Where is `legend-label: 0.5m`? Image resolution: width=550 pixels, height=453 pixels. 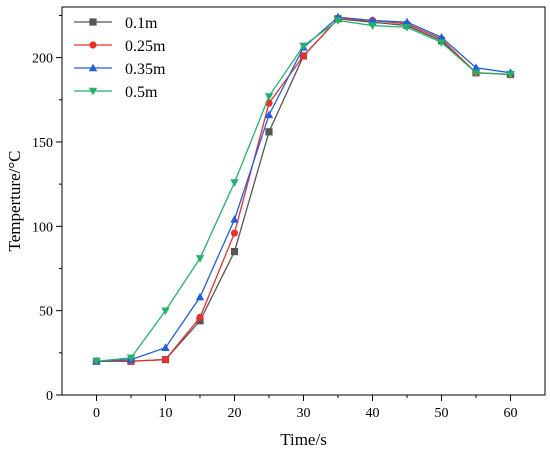 legend-label: 0.5m is located at coordinates (141, 92).